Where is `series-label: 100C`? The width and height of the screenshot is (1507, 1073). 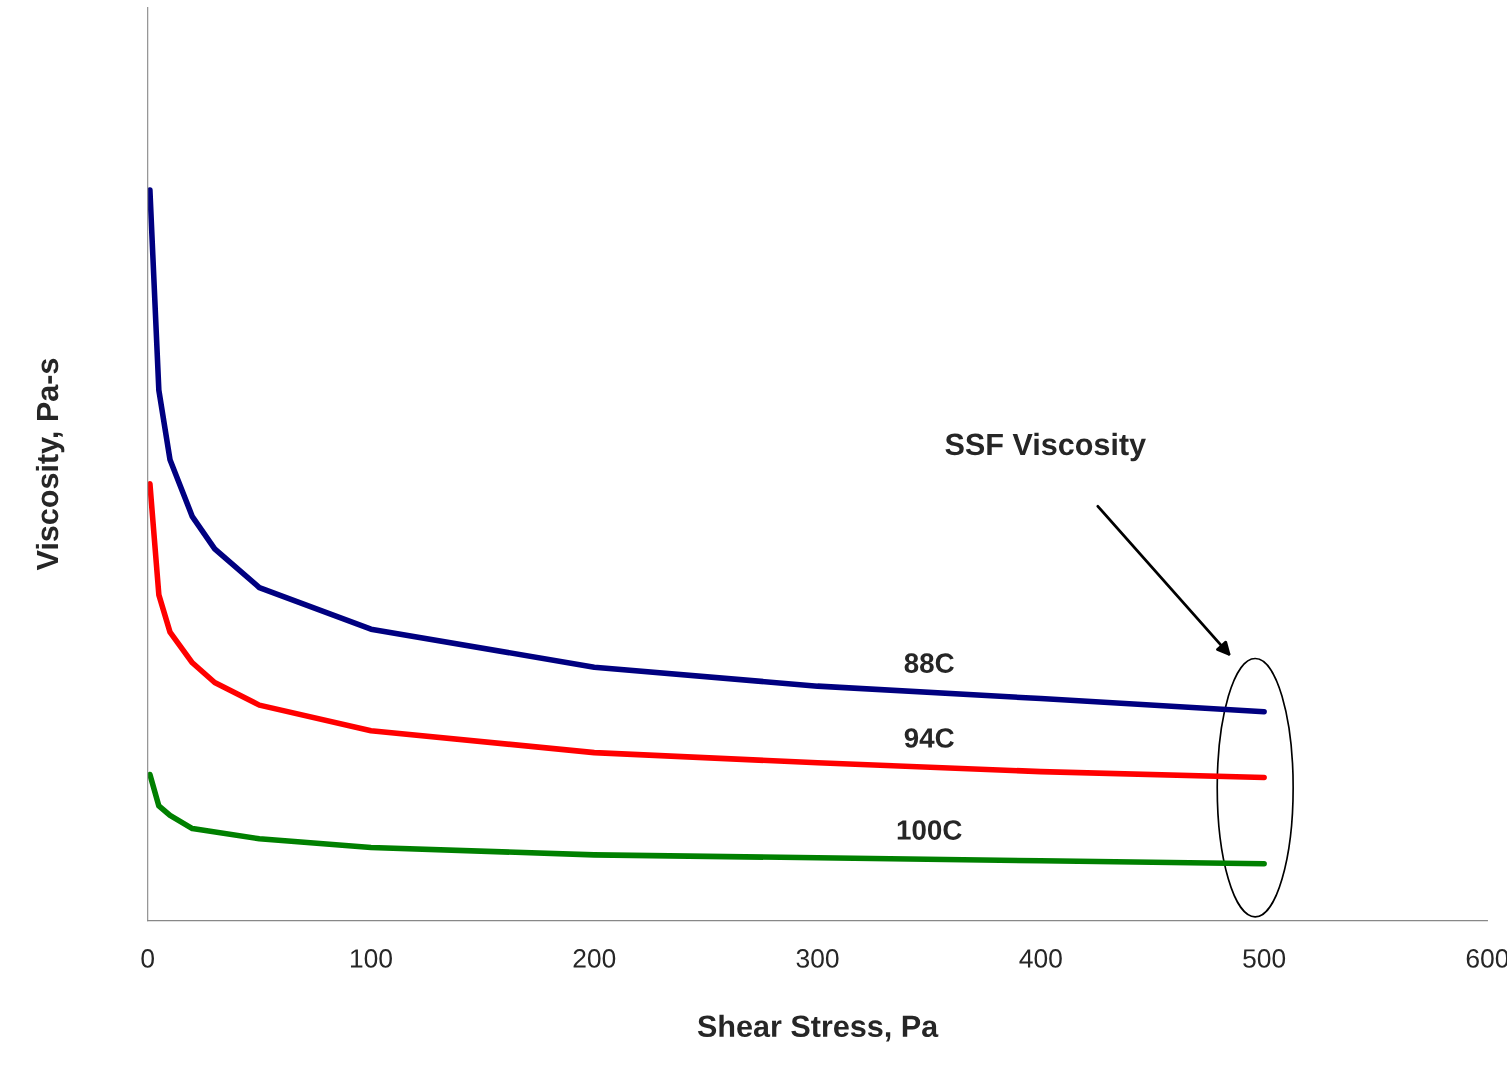 series-label: 100C is located at coordinates (929, 830).